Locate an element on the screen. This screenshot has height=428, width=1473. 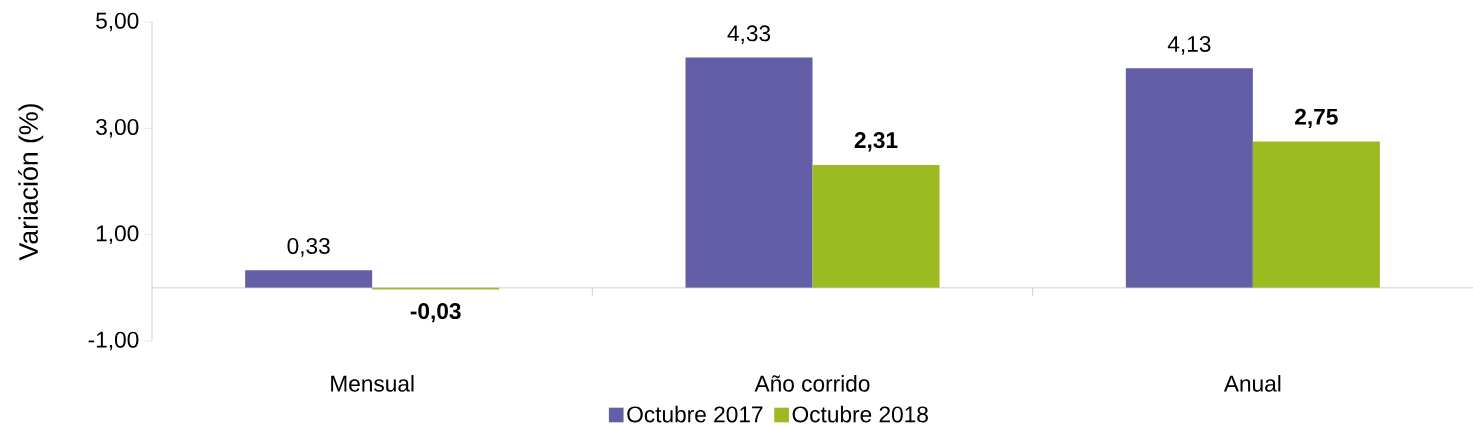
data-label: 4,13 is located at coordinates (1189, 45).